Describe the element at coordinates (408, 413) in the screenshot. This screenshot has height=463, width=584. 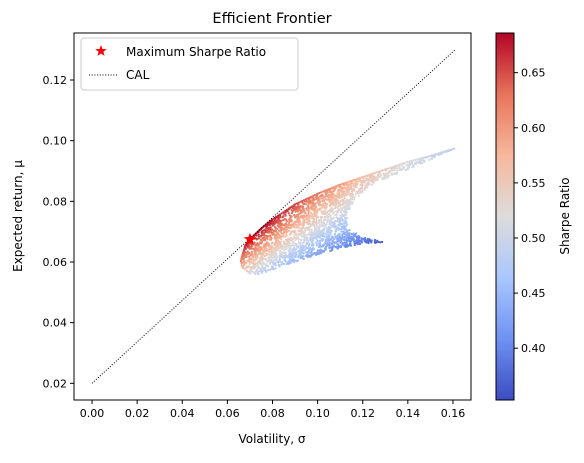
I see `x-tick-label: 0.14` at that location.